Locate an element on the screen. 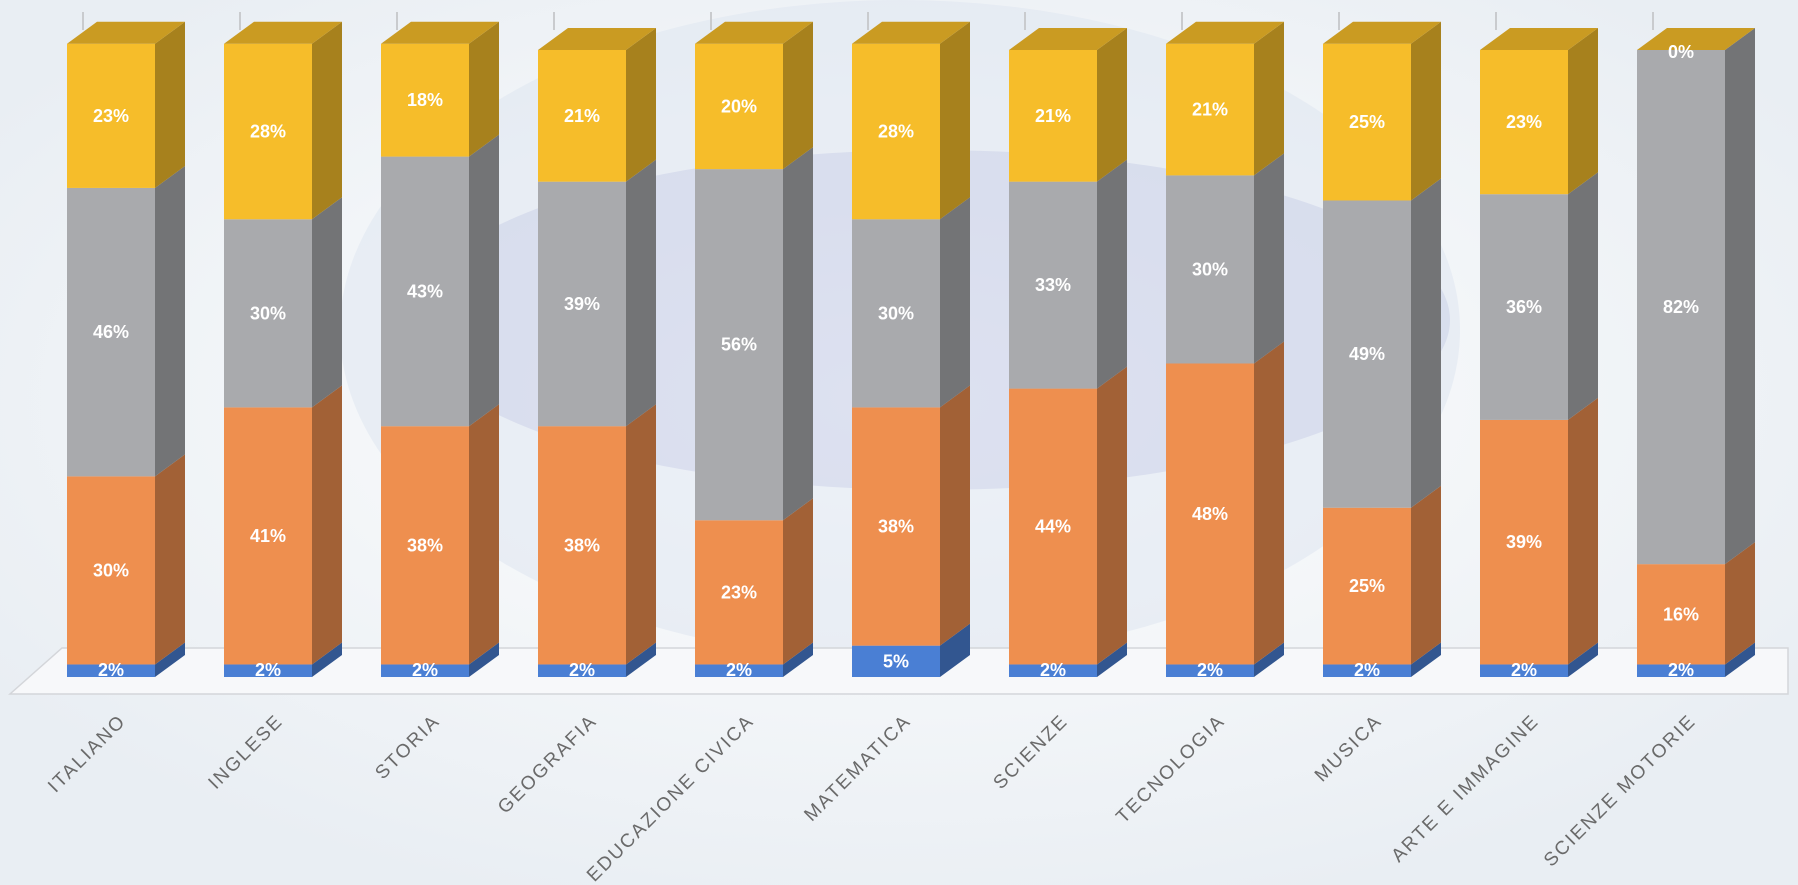 The image size is (1798, 885). data-label: 0% is located at coordinates (1681, 52).